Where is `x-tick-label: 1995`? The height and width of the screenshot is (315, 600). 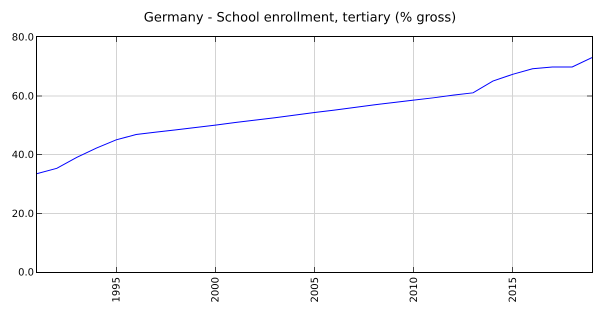
x-tick-label: 1995 is located at coordinates (117, 289).